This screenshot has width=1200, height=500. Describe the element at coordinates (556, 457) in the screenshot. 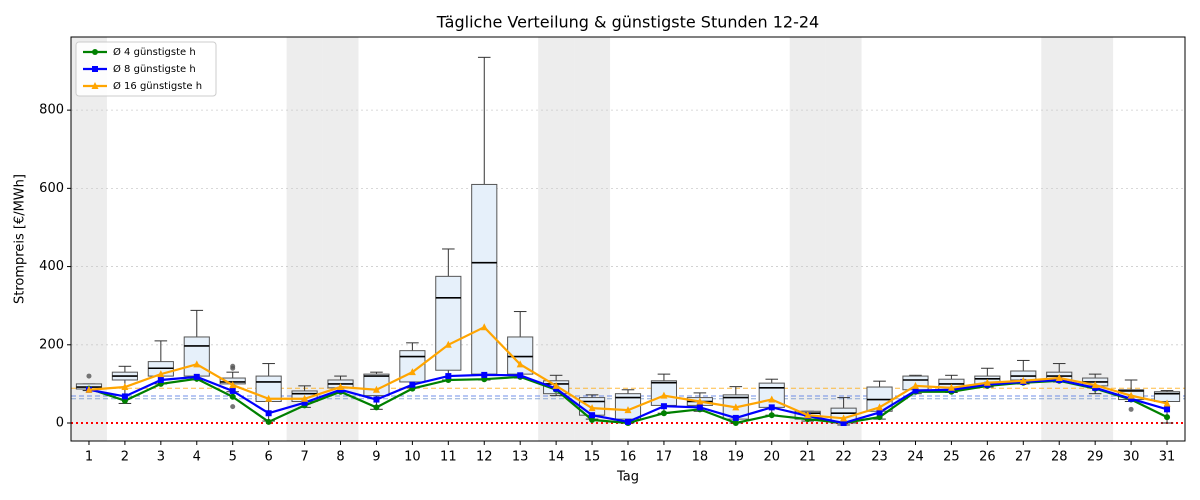

I see `x-tick-label: 14` at that location.